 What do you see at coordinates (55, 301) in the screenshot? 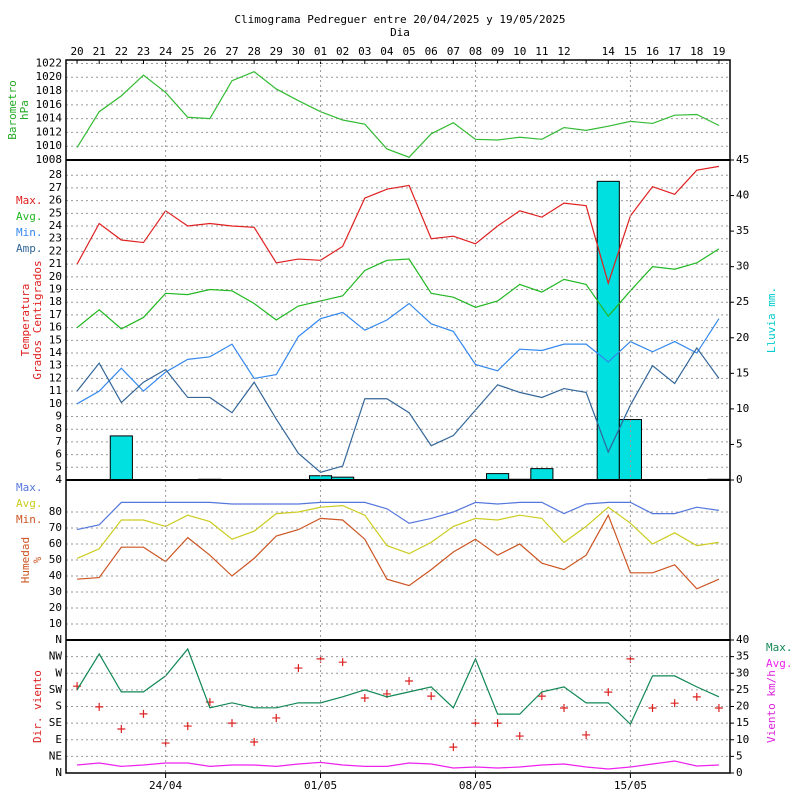
I see `y-tick-label: 18` at bounding box center [55, 301].